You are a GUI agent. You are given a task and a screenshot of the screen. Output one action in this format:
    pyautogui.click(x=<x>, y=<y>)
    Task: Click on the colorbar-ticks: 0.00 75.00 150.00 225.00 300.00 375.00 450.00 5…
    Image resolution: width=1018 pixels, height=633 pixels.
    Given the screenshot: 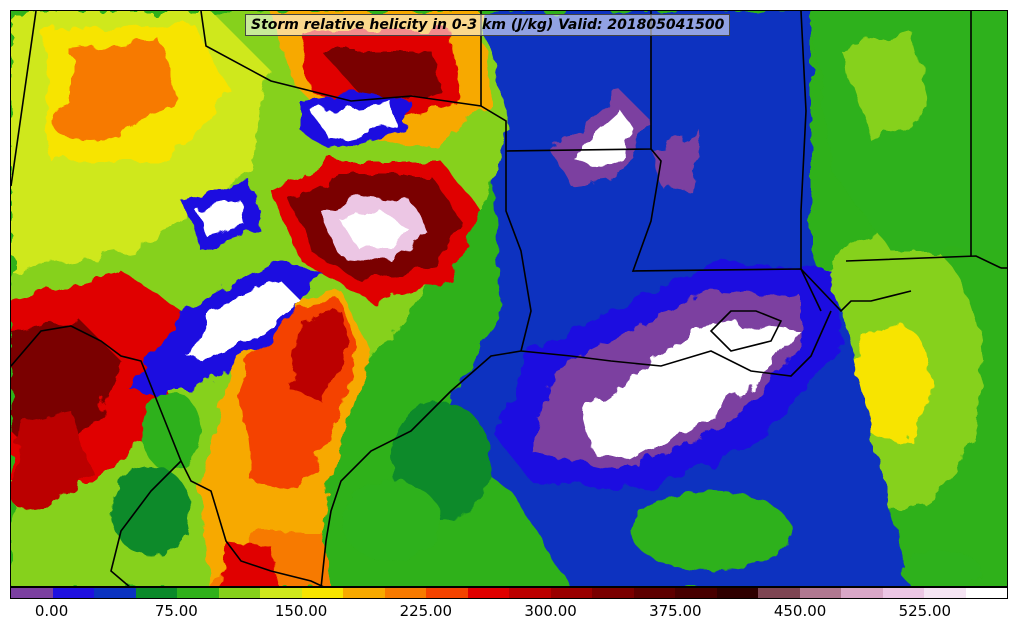 What is the action you would take?
    pyautogui.click(x=509, y=612)
    